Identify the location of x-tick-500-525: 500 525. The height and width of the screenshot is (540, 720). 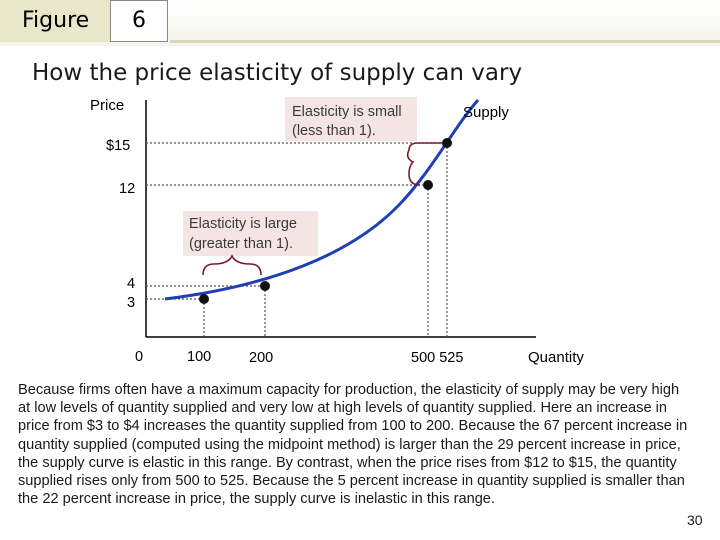
(437, 358).